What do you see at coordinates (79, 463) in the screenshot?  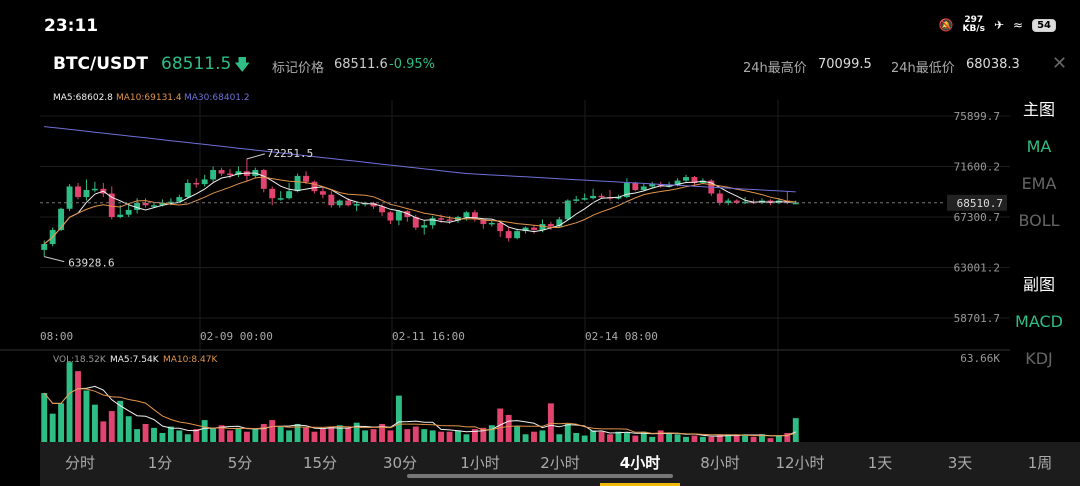 I see `timeframe-tab: 分时` at bounding box center [79, 463].